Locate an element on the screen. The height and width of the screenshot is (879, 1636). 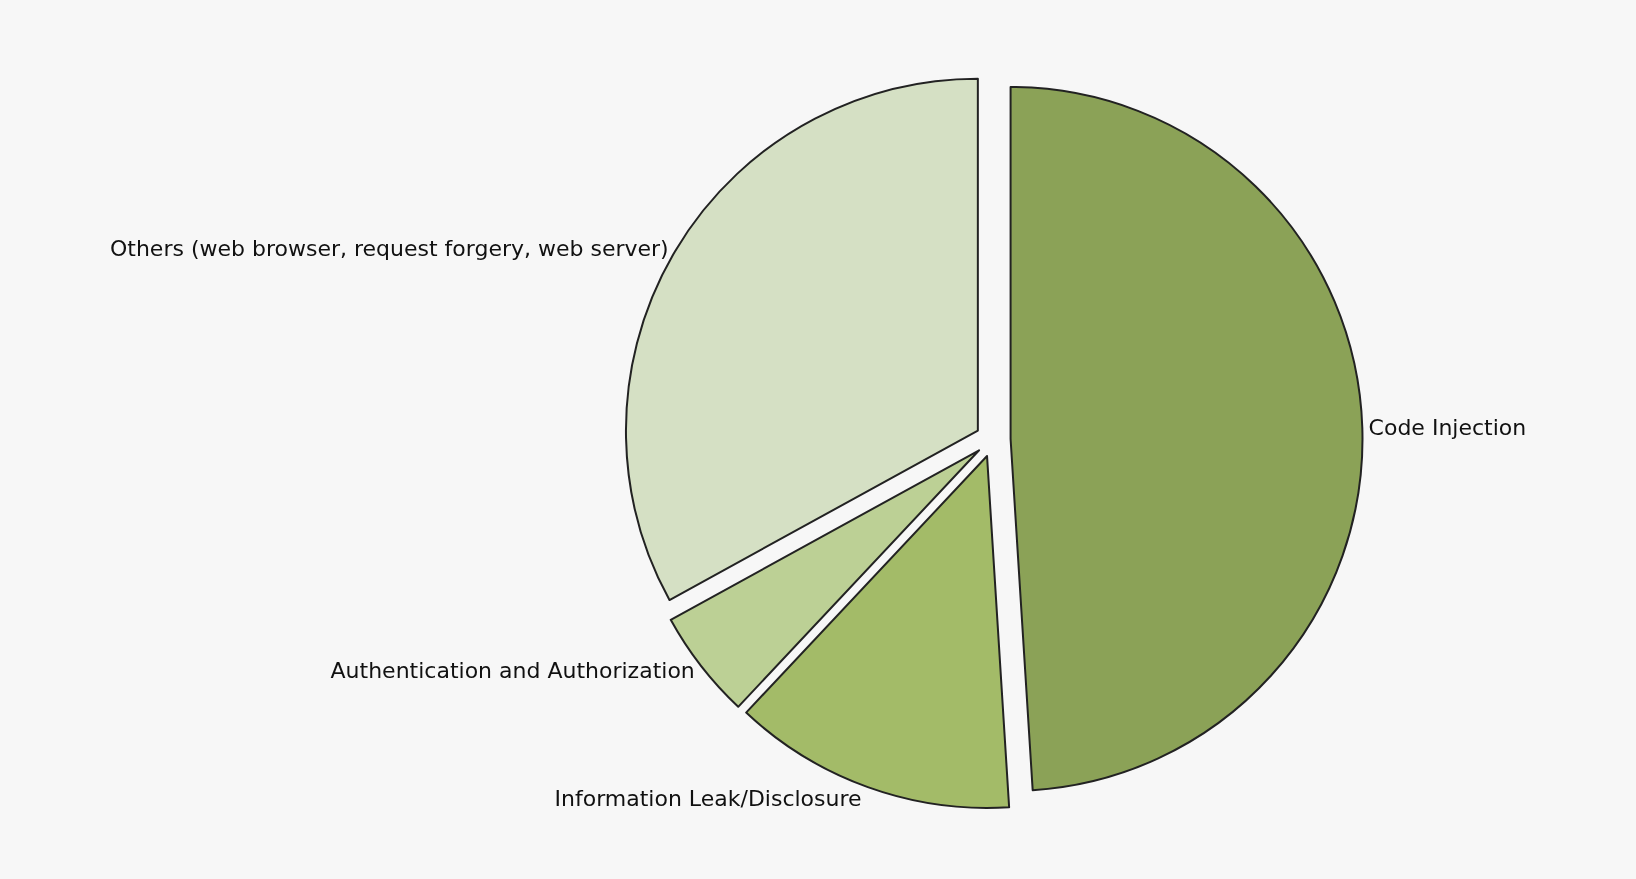
slice-label: Code Injection is located at coordinates (1447, 428).